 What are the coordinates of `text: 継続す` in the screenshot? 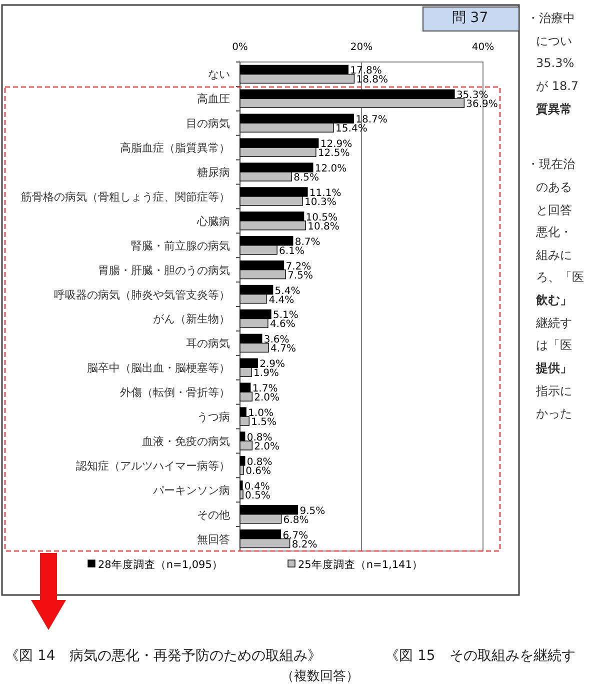 It's located at (553, 323).